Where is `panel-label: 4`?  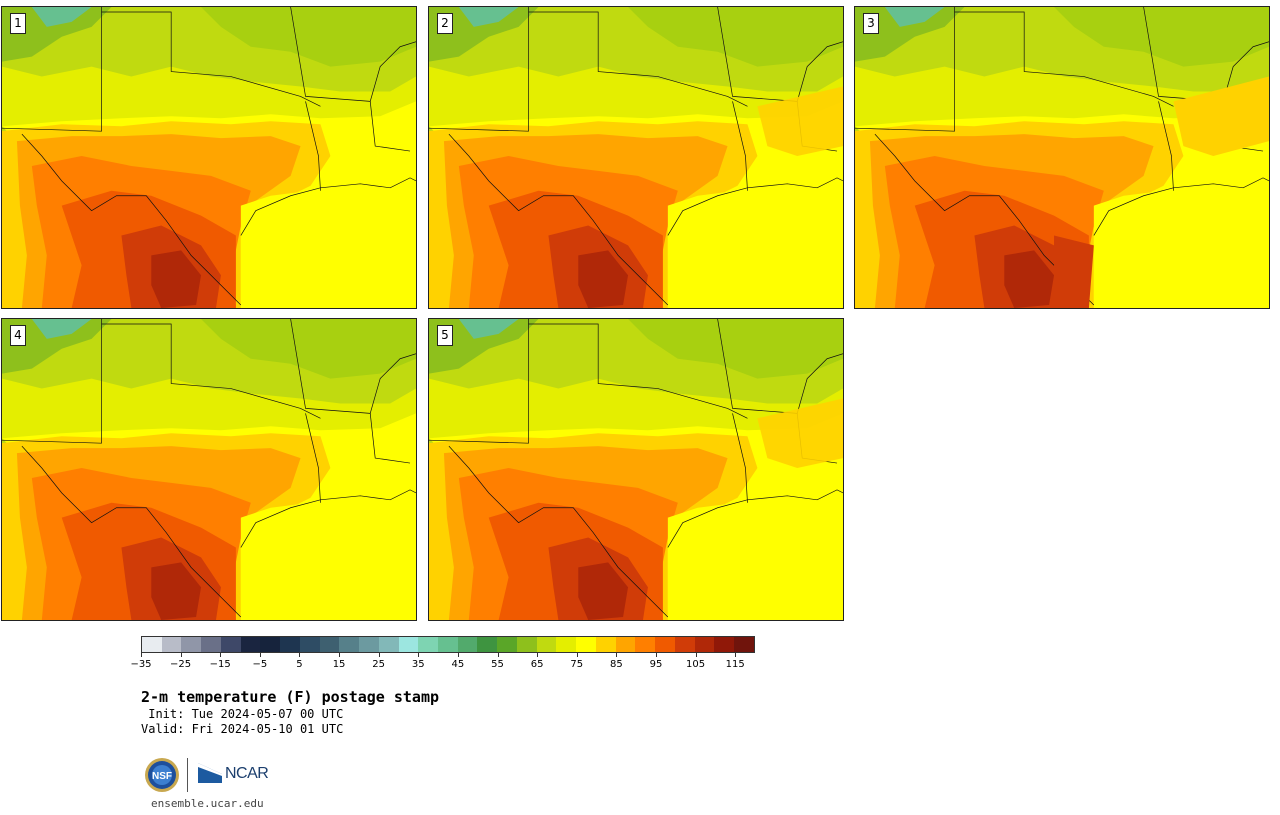 panel-label: 4 is located at coordinates (18, 335).